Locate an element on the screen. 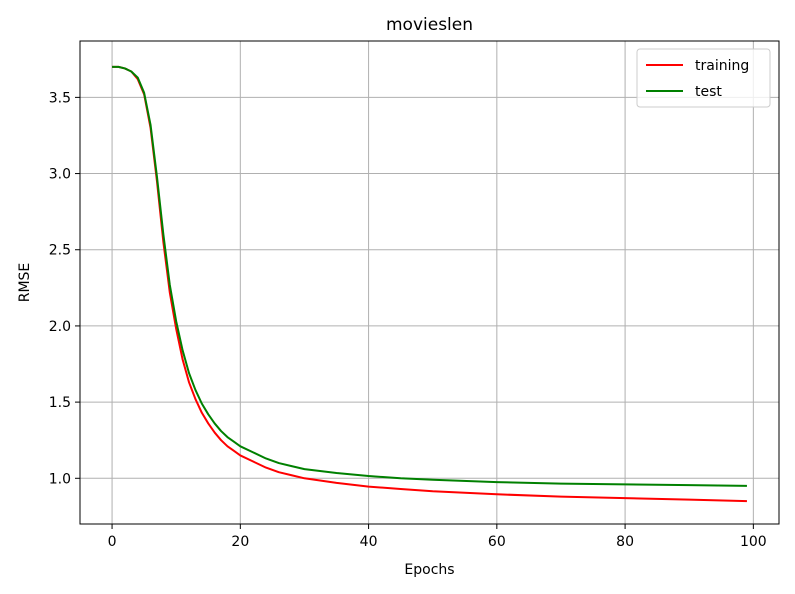 The image size is (795, 594). legend-box is located at coordinates (703, 78).